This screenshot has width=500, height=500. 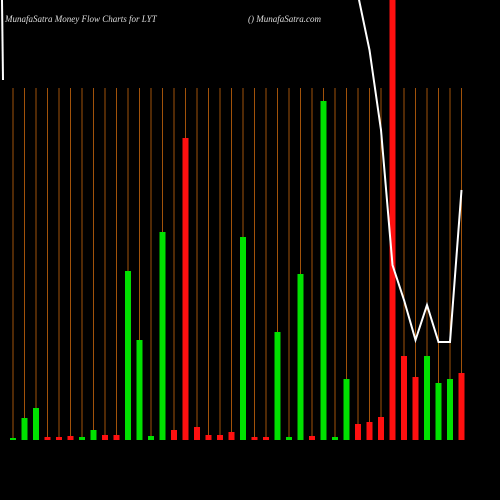 I want to click on money-flow-line, so click(x=410, y=172).